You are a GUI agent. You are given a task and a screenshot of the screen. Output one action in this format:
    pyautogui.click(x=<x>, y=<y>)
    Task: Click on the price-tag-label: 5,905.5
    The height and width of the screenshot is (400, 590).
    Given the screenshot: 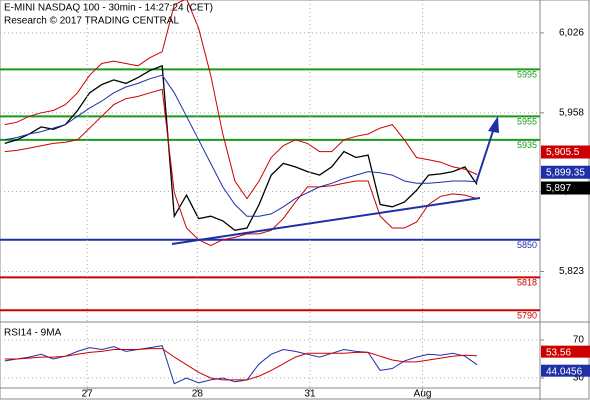 What is the action you would take?
    pyautogui.click(x=563, y=152)
    